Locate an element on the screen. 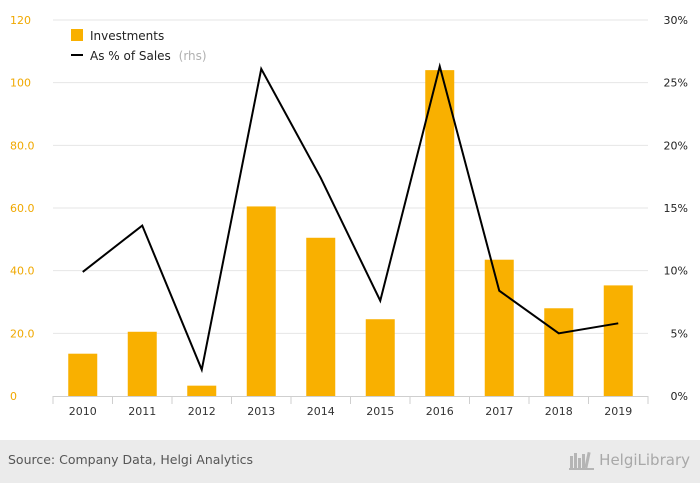 This screenshot has width=700, height=483. right-axis: 0% 5% 10% 15% 20% 25% 30% is located at coordinates (676, 208).